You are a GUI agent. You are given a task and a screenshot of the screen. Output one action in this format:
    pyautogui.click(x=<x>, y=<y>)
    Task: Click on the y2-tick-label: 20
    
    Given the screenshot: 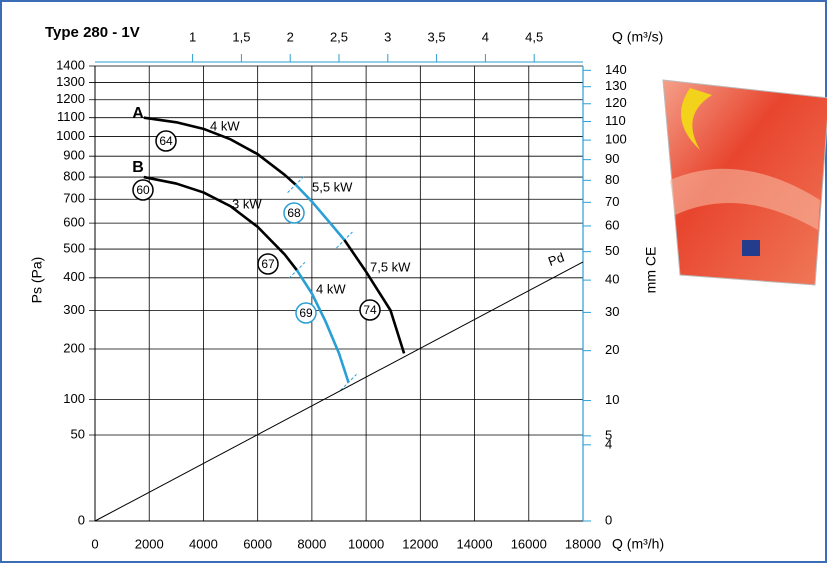 What is the action you would take?
    pyautogui.click(x=612, y=349)
    